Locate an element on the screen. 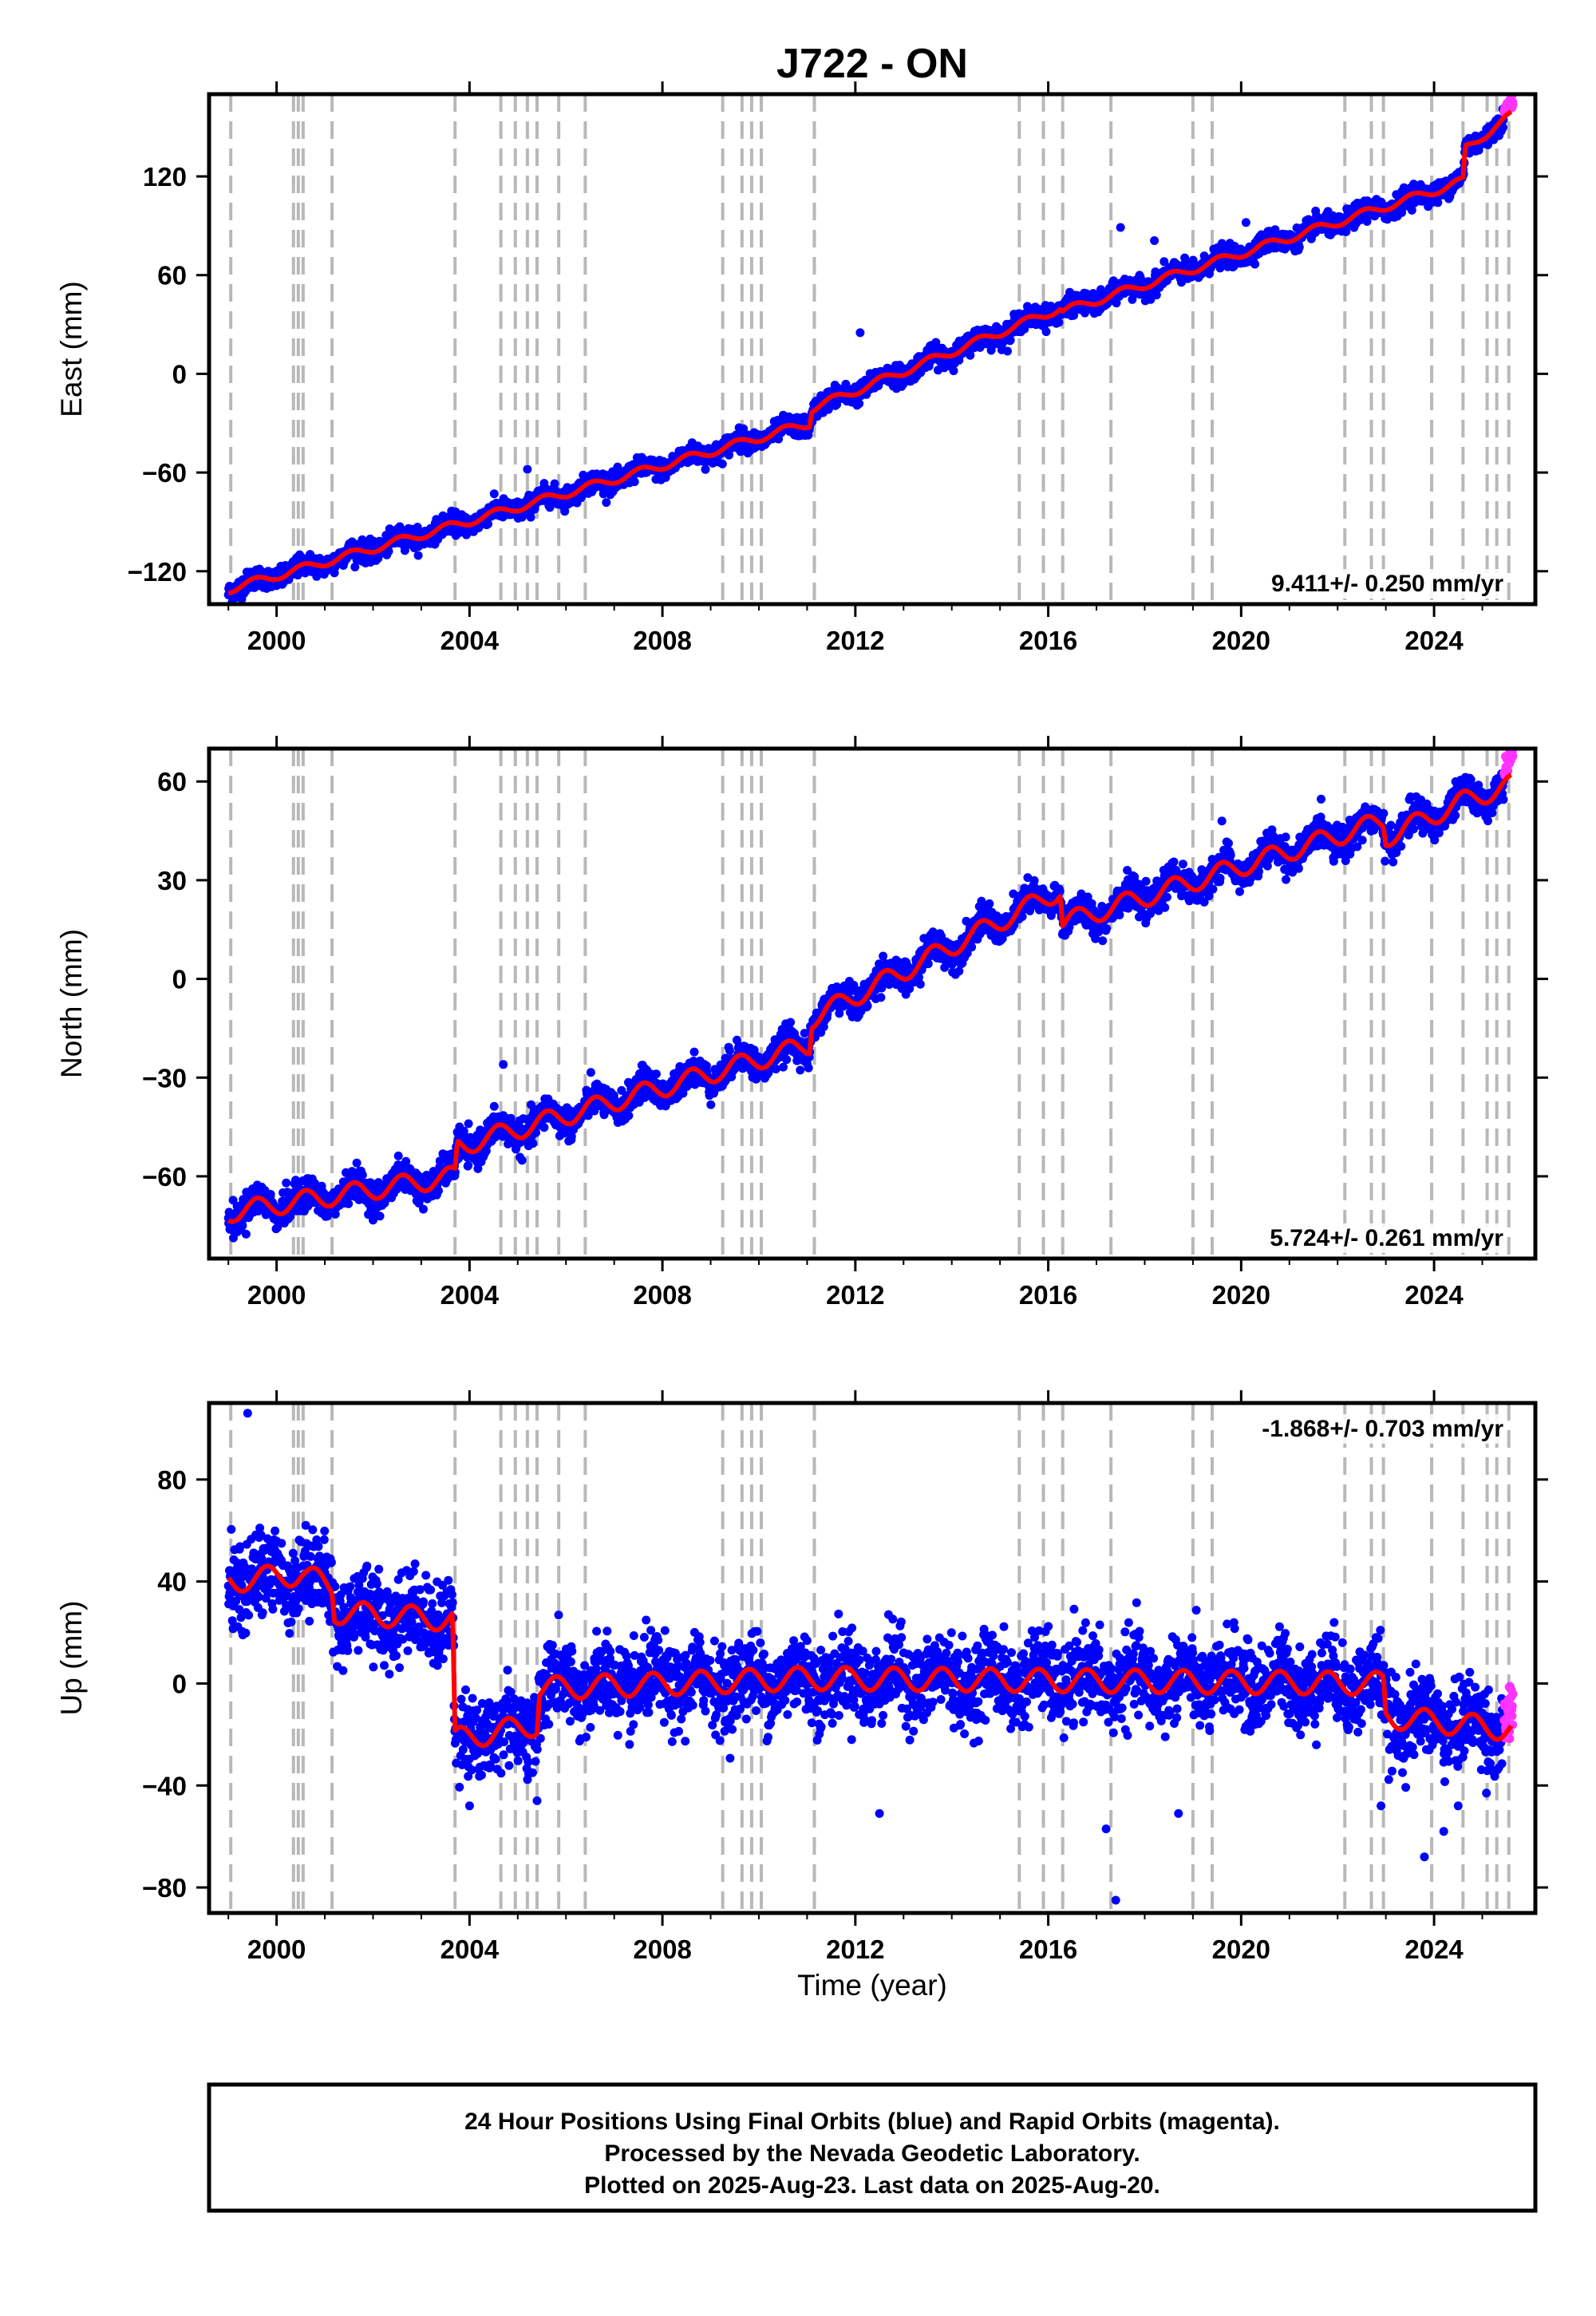 The width and height of the screenshot is (1596, 2316). east-x-tick-label: 2020 is located at coordinates (1241, 640).